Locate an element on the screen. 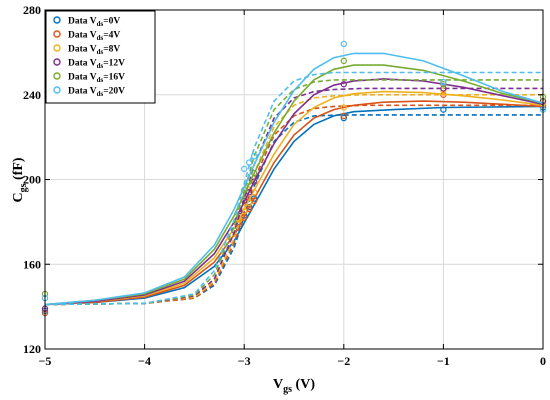 The width and height of the screenshot is (550, 400). x-axis-label-unit: (V) is located at coordinates (303, 384).